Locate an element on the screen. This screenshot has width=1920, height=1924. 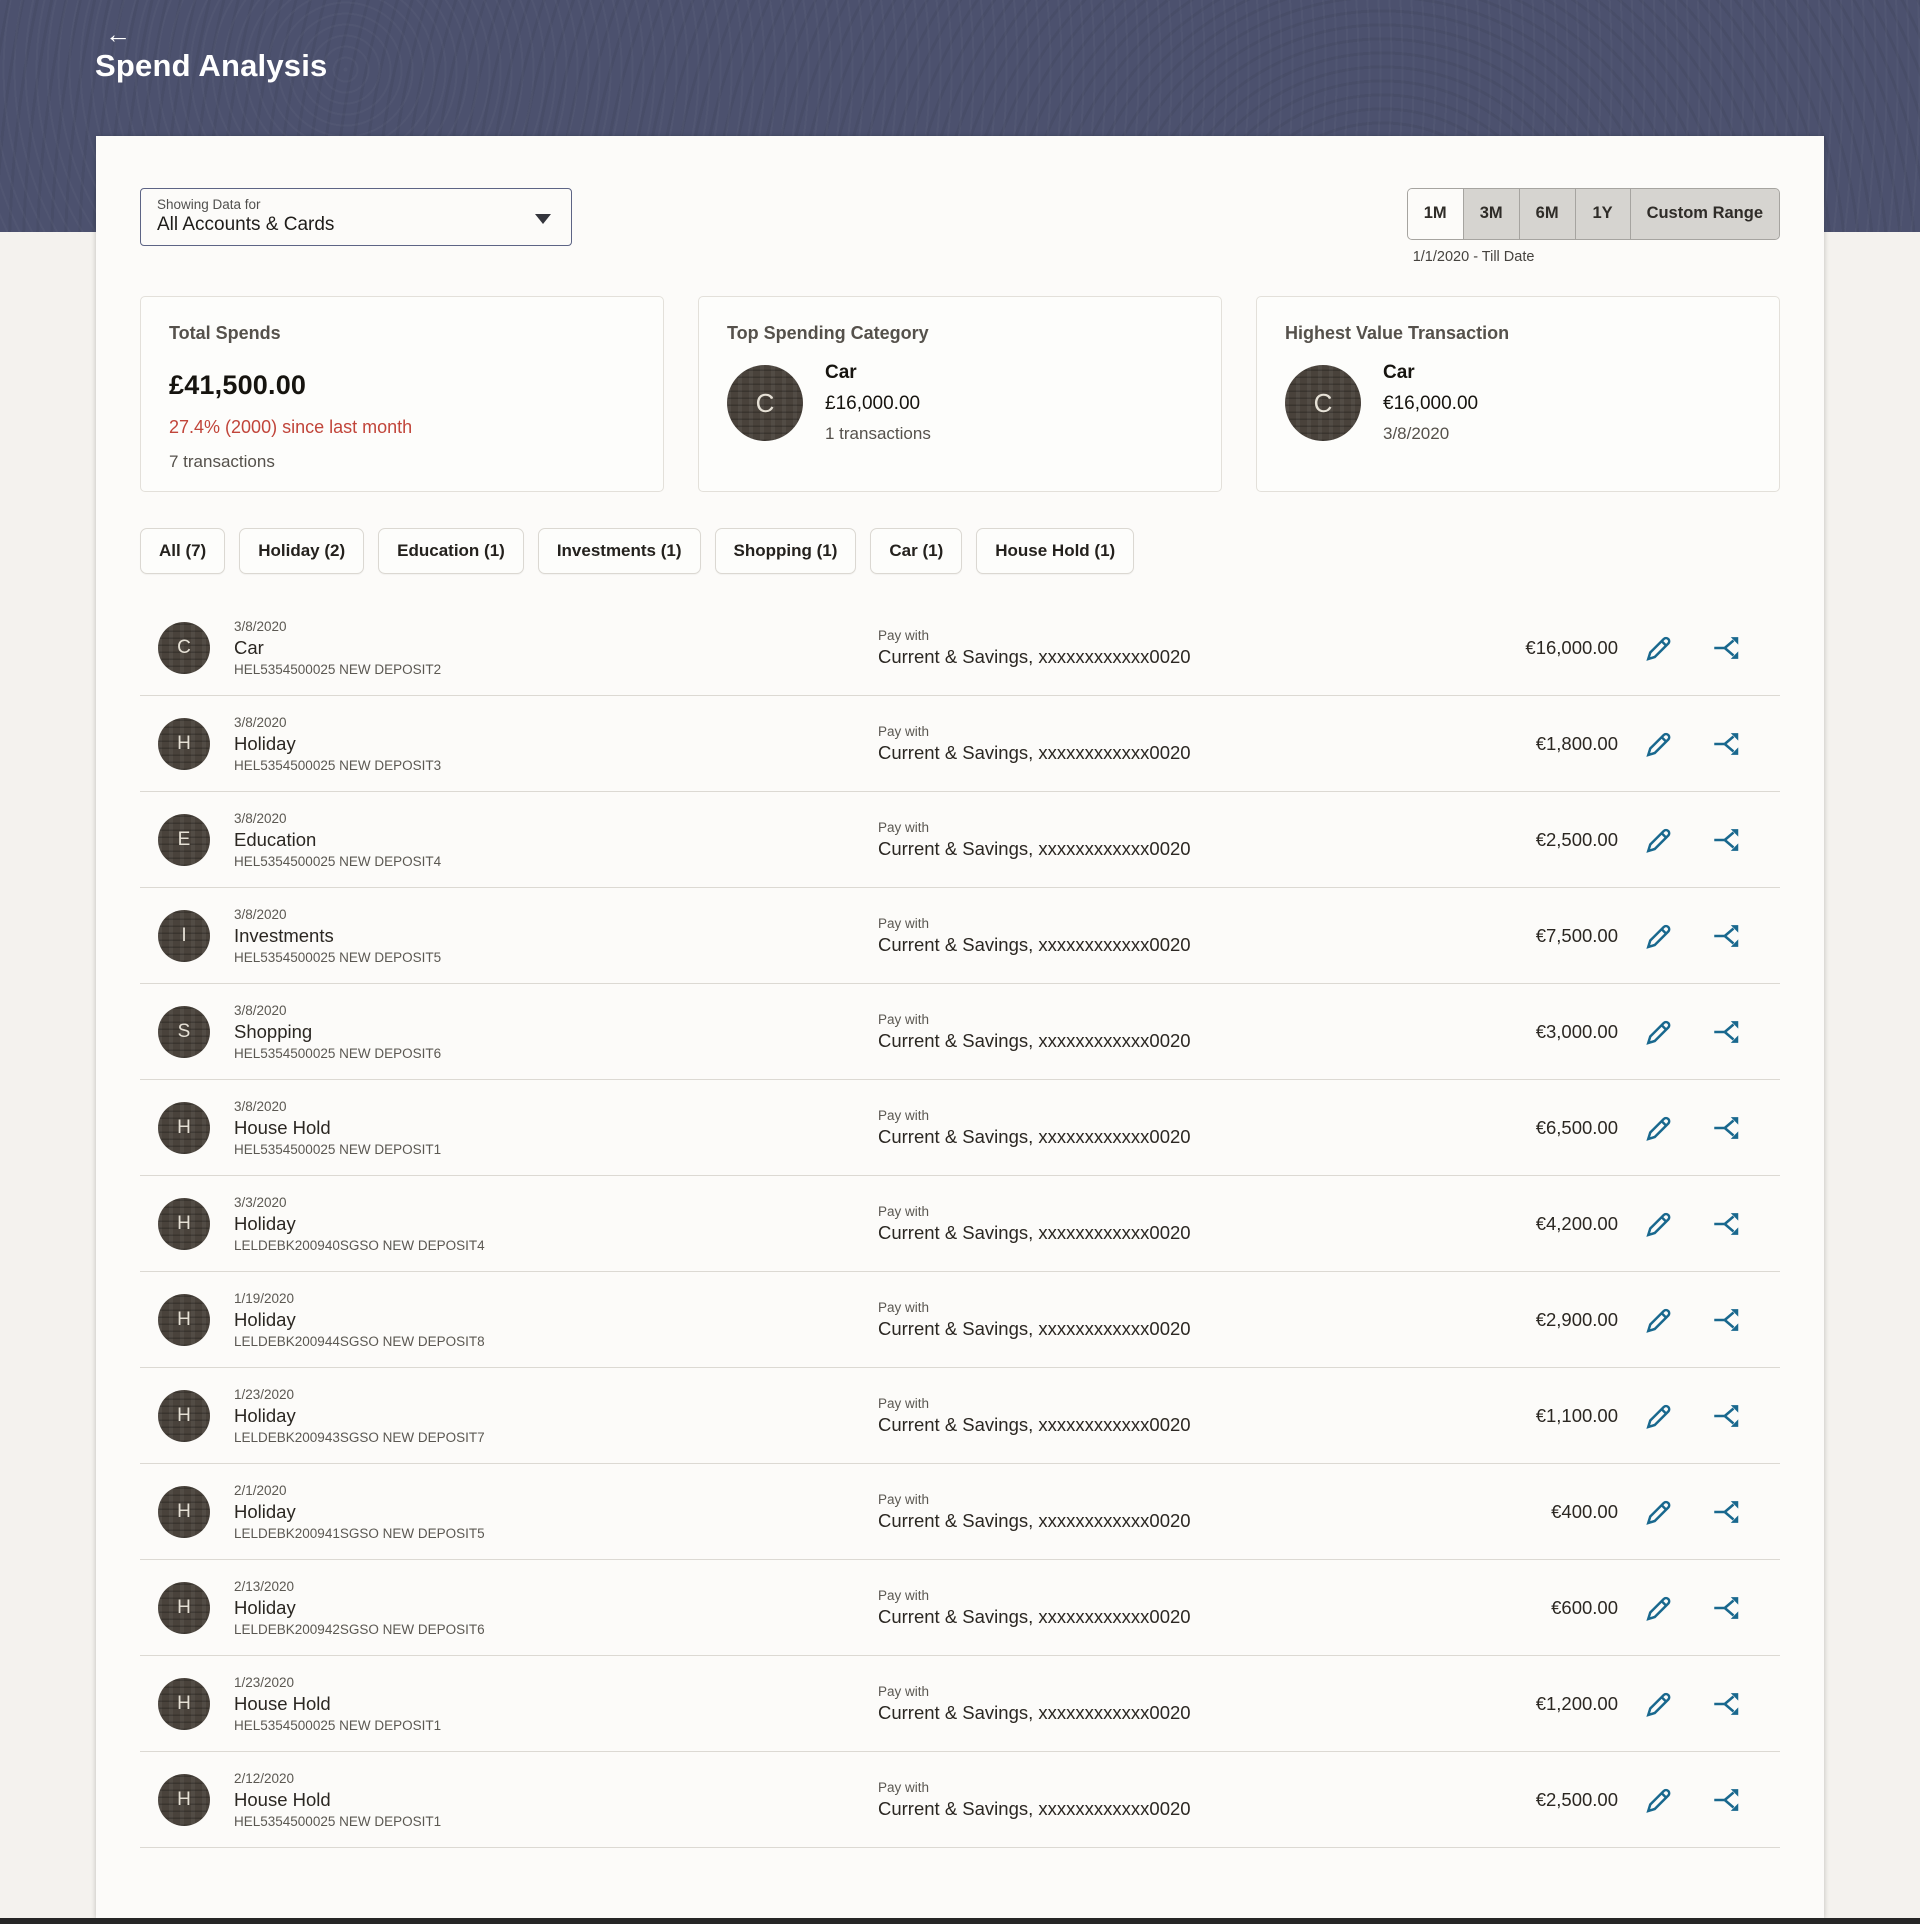
highest-transaction-name: Car is located at coordinates (1399, 372).